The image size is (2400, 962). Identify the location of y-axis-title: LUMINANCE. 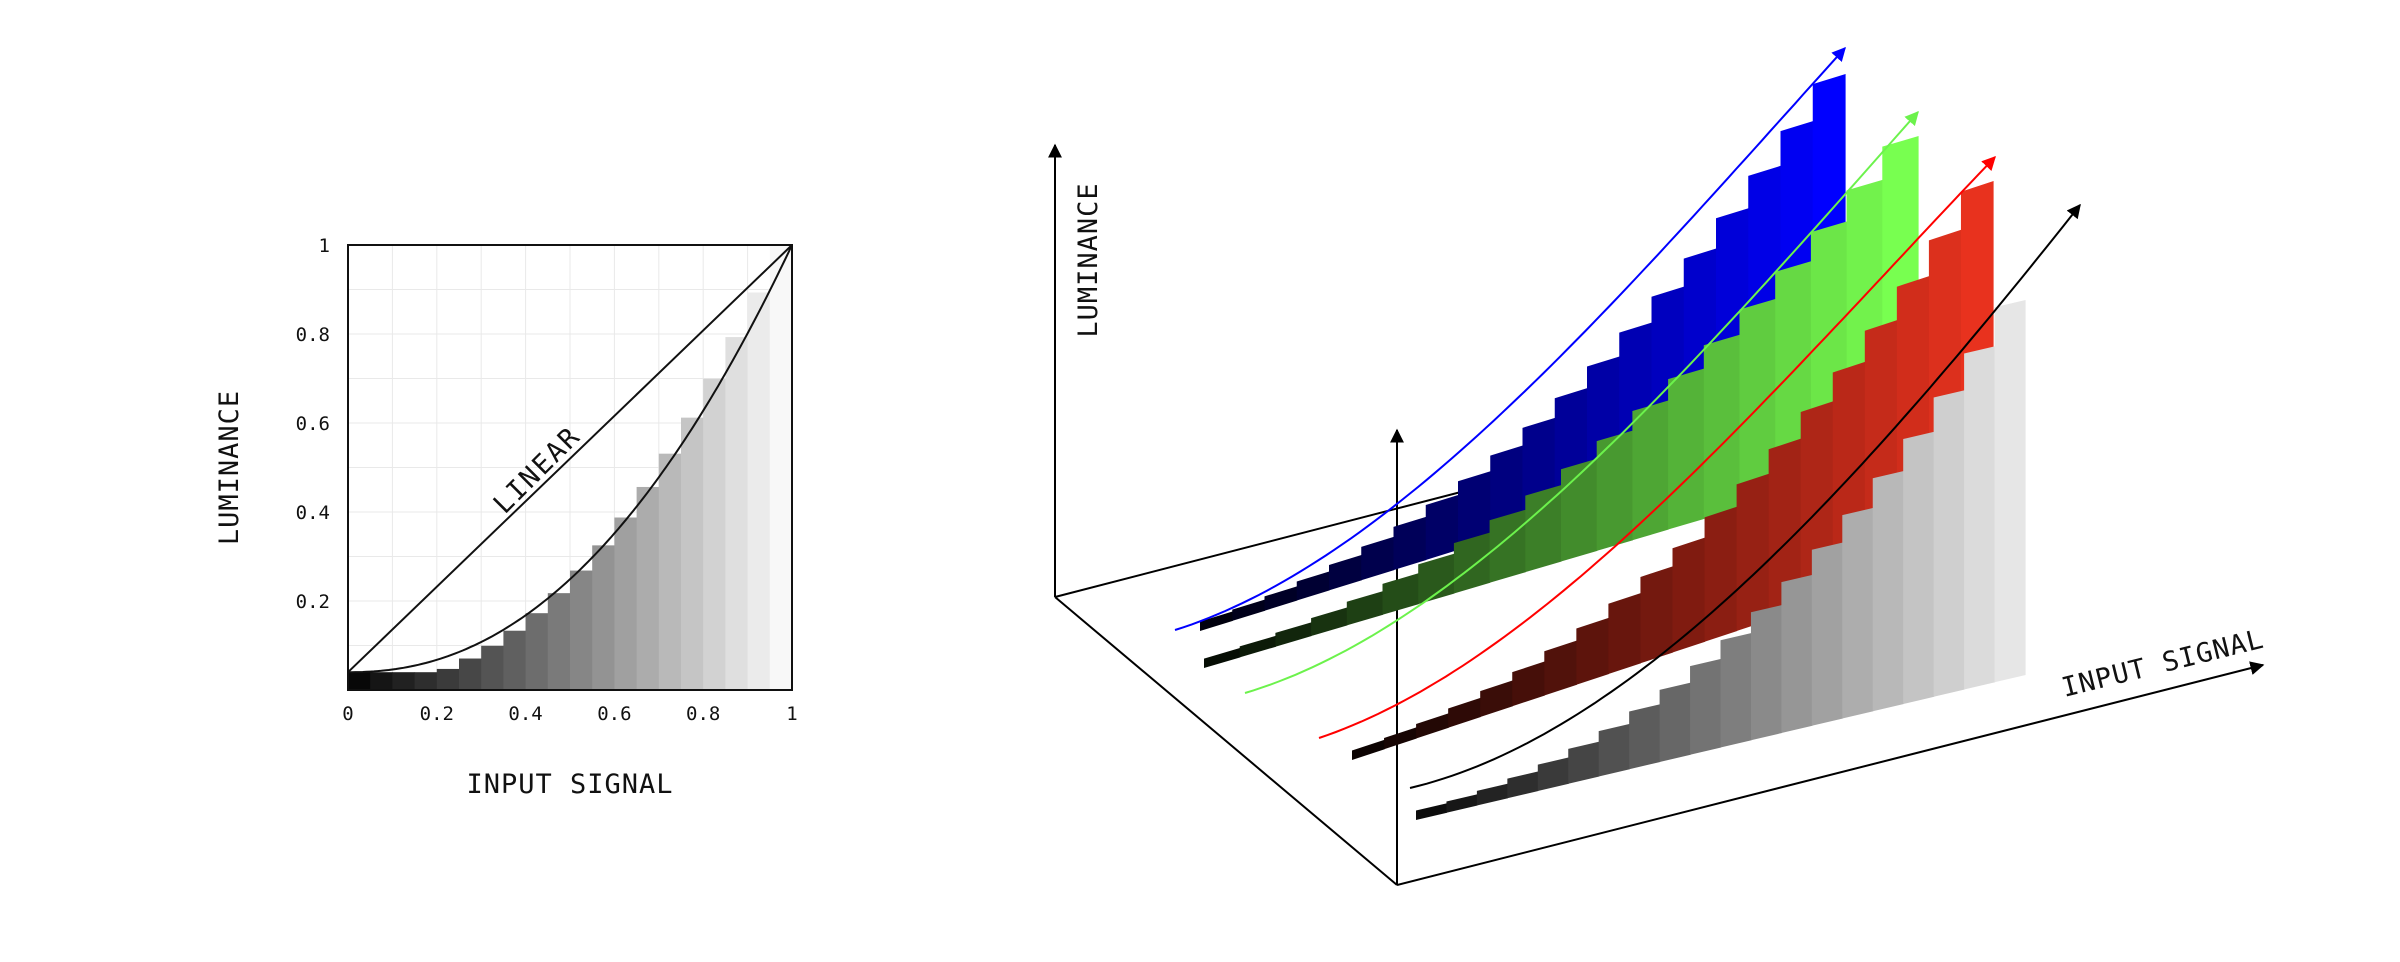
(229, 467).